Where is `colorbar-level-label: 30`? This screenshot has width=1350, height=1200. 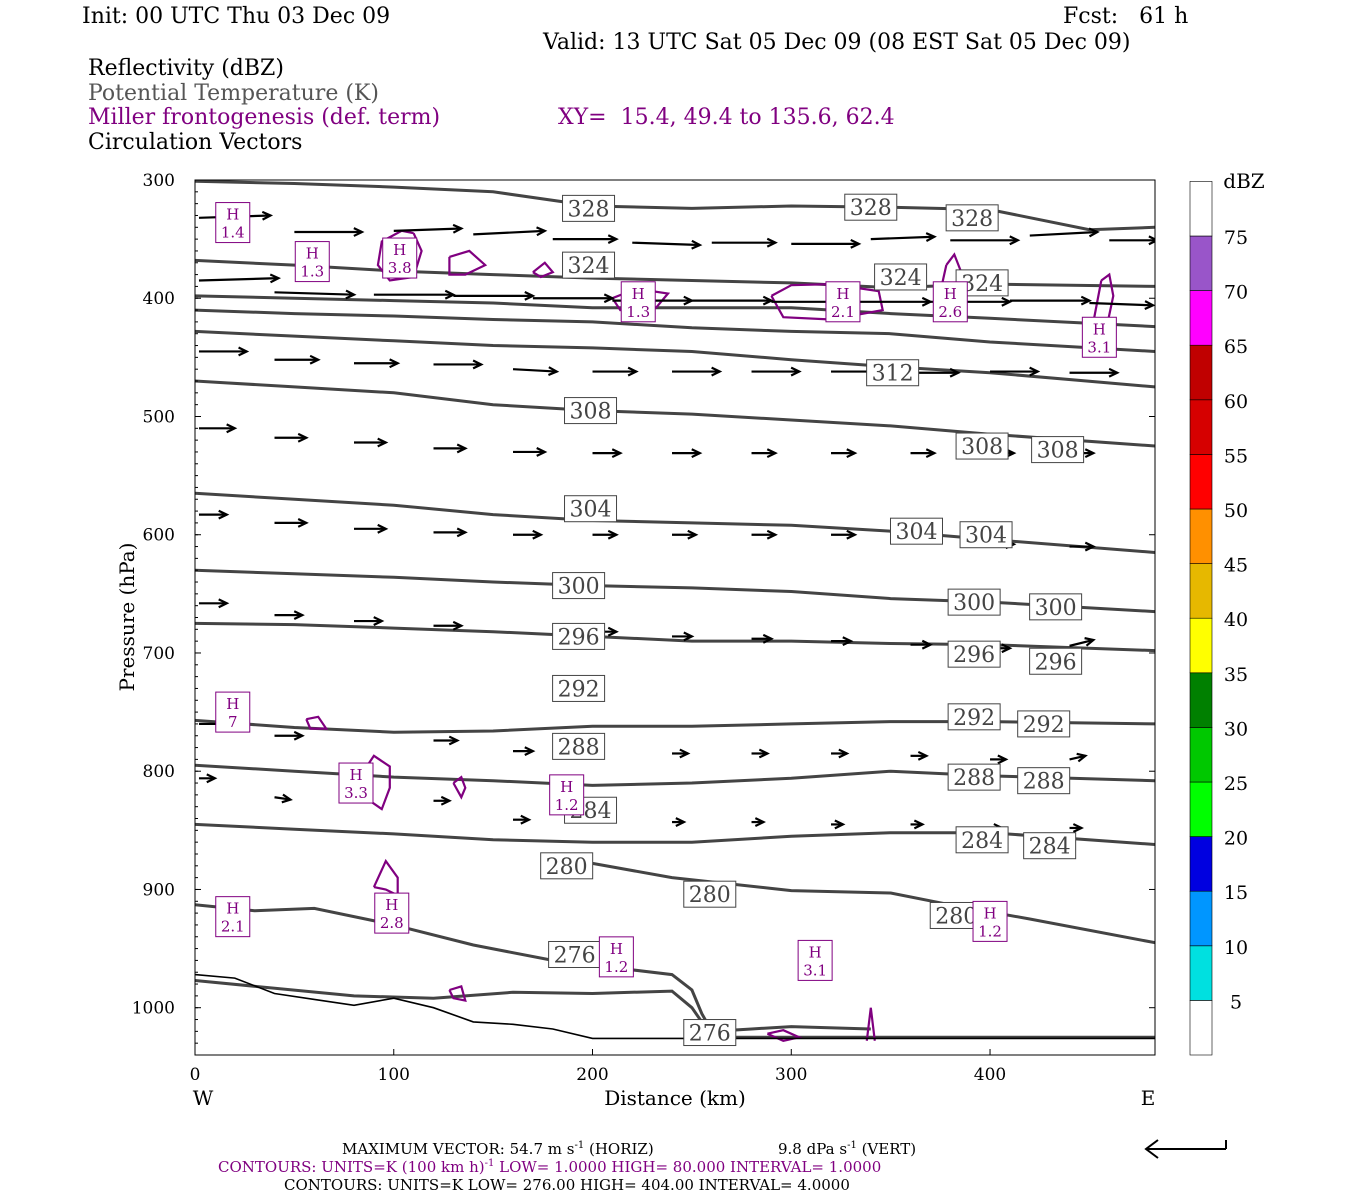
colorbar-level-label: 30 is located at coordinates (1236, 729).